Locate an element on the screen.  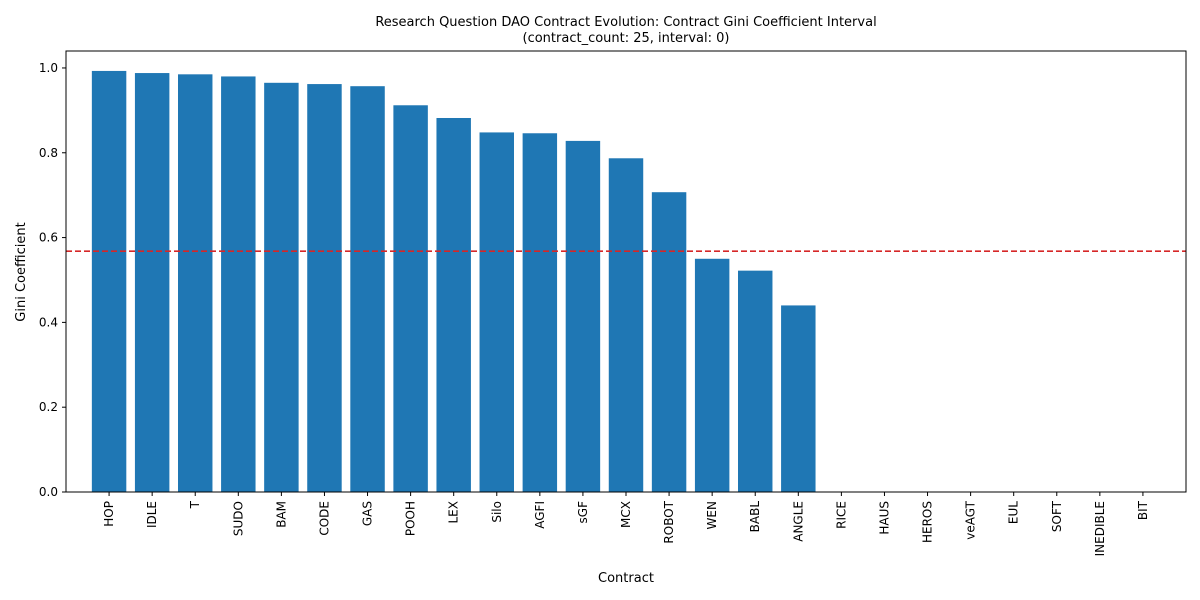
x-tick-label: LEX is located at coordinates (454, 512).